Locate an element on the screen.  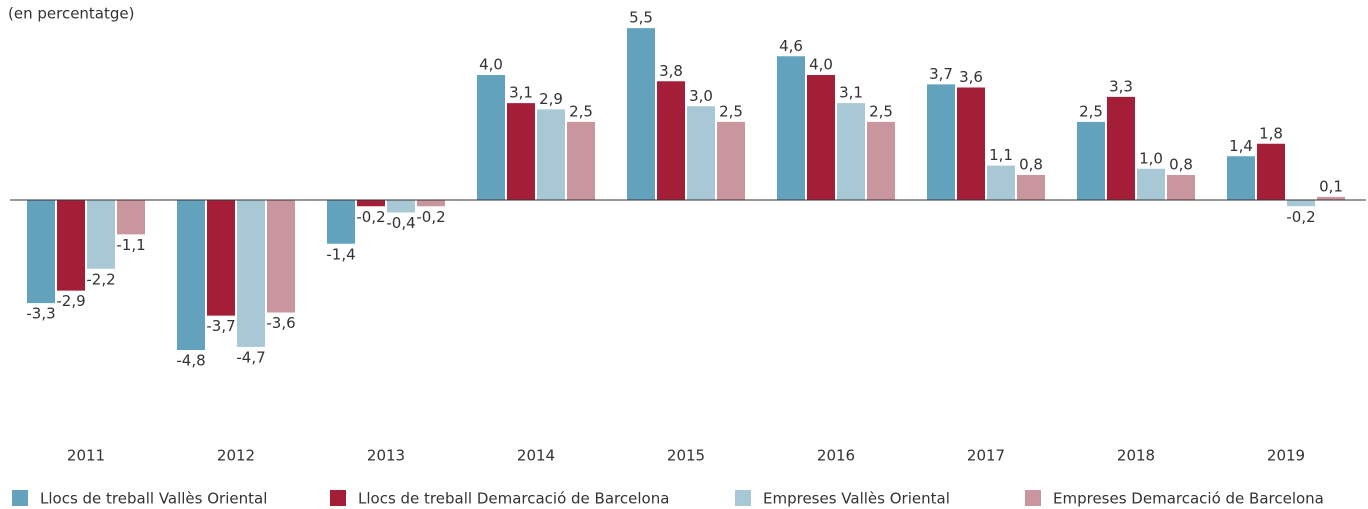
legend-label: Empreses Vallès Oriental is located at coordinates (856, 499).